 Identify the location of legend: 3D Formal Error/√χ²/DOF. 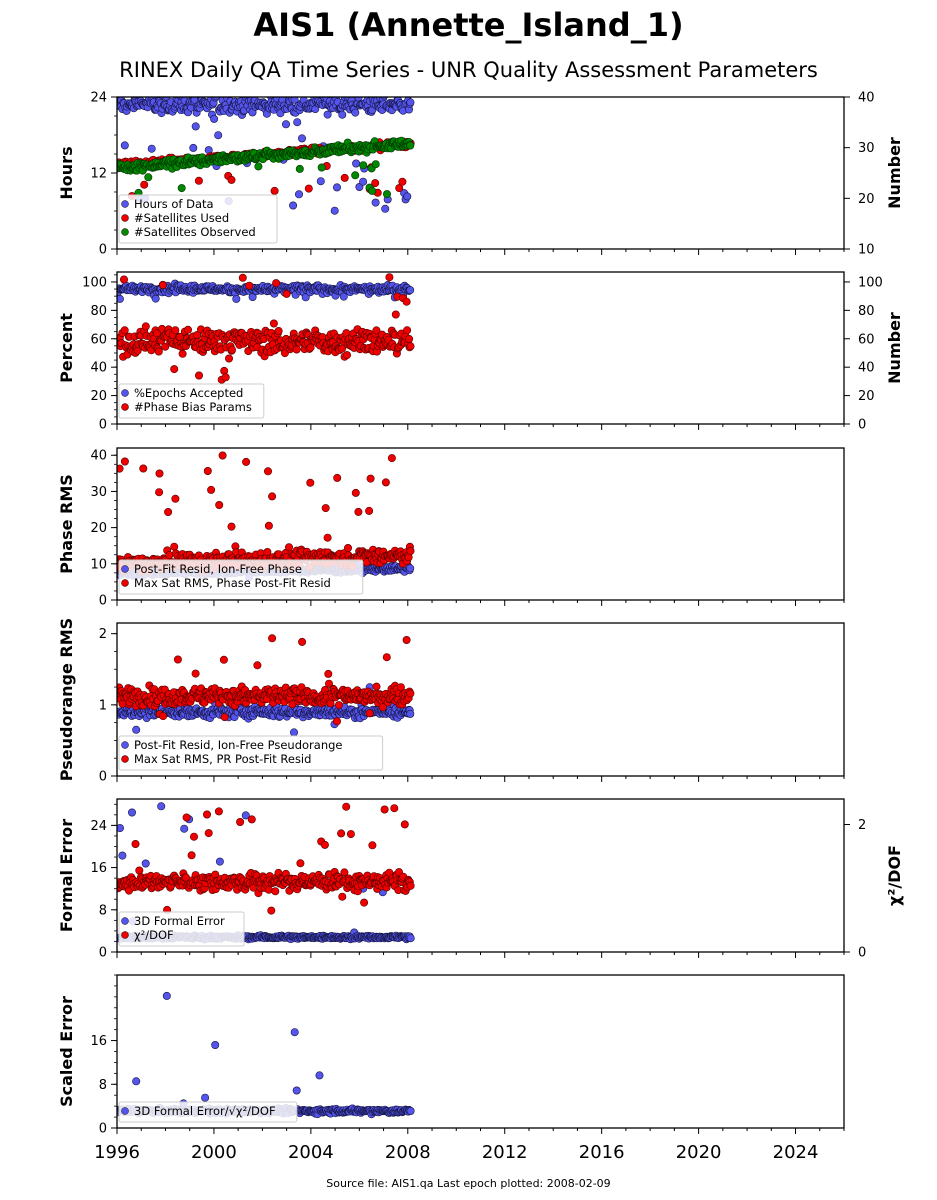
(208, 1112).